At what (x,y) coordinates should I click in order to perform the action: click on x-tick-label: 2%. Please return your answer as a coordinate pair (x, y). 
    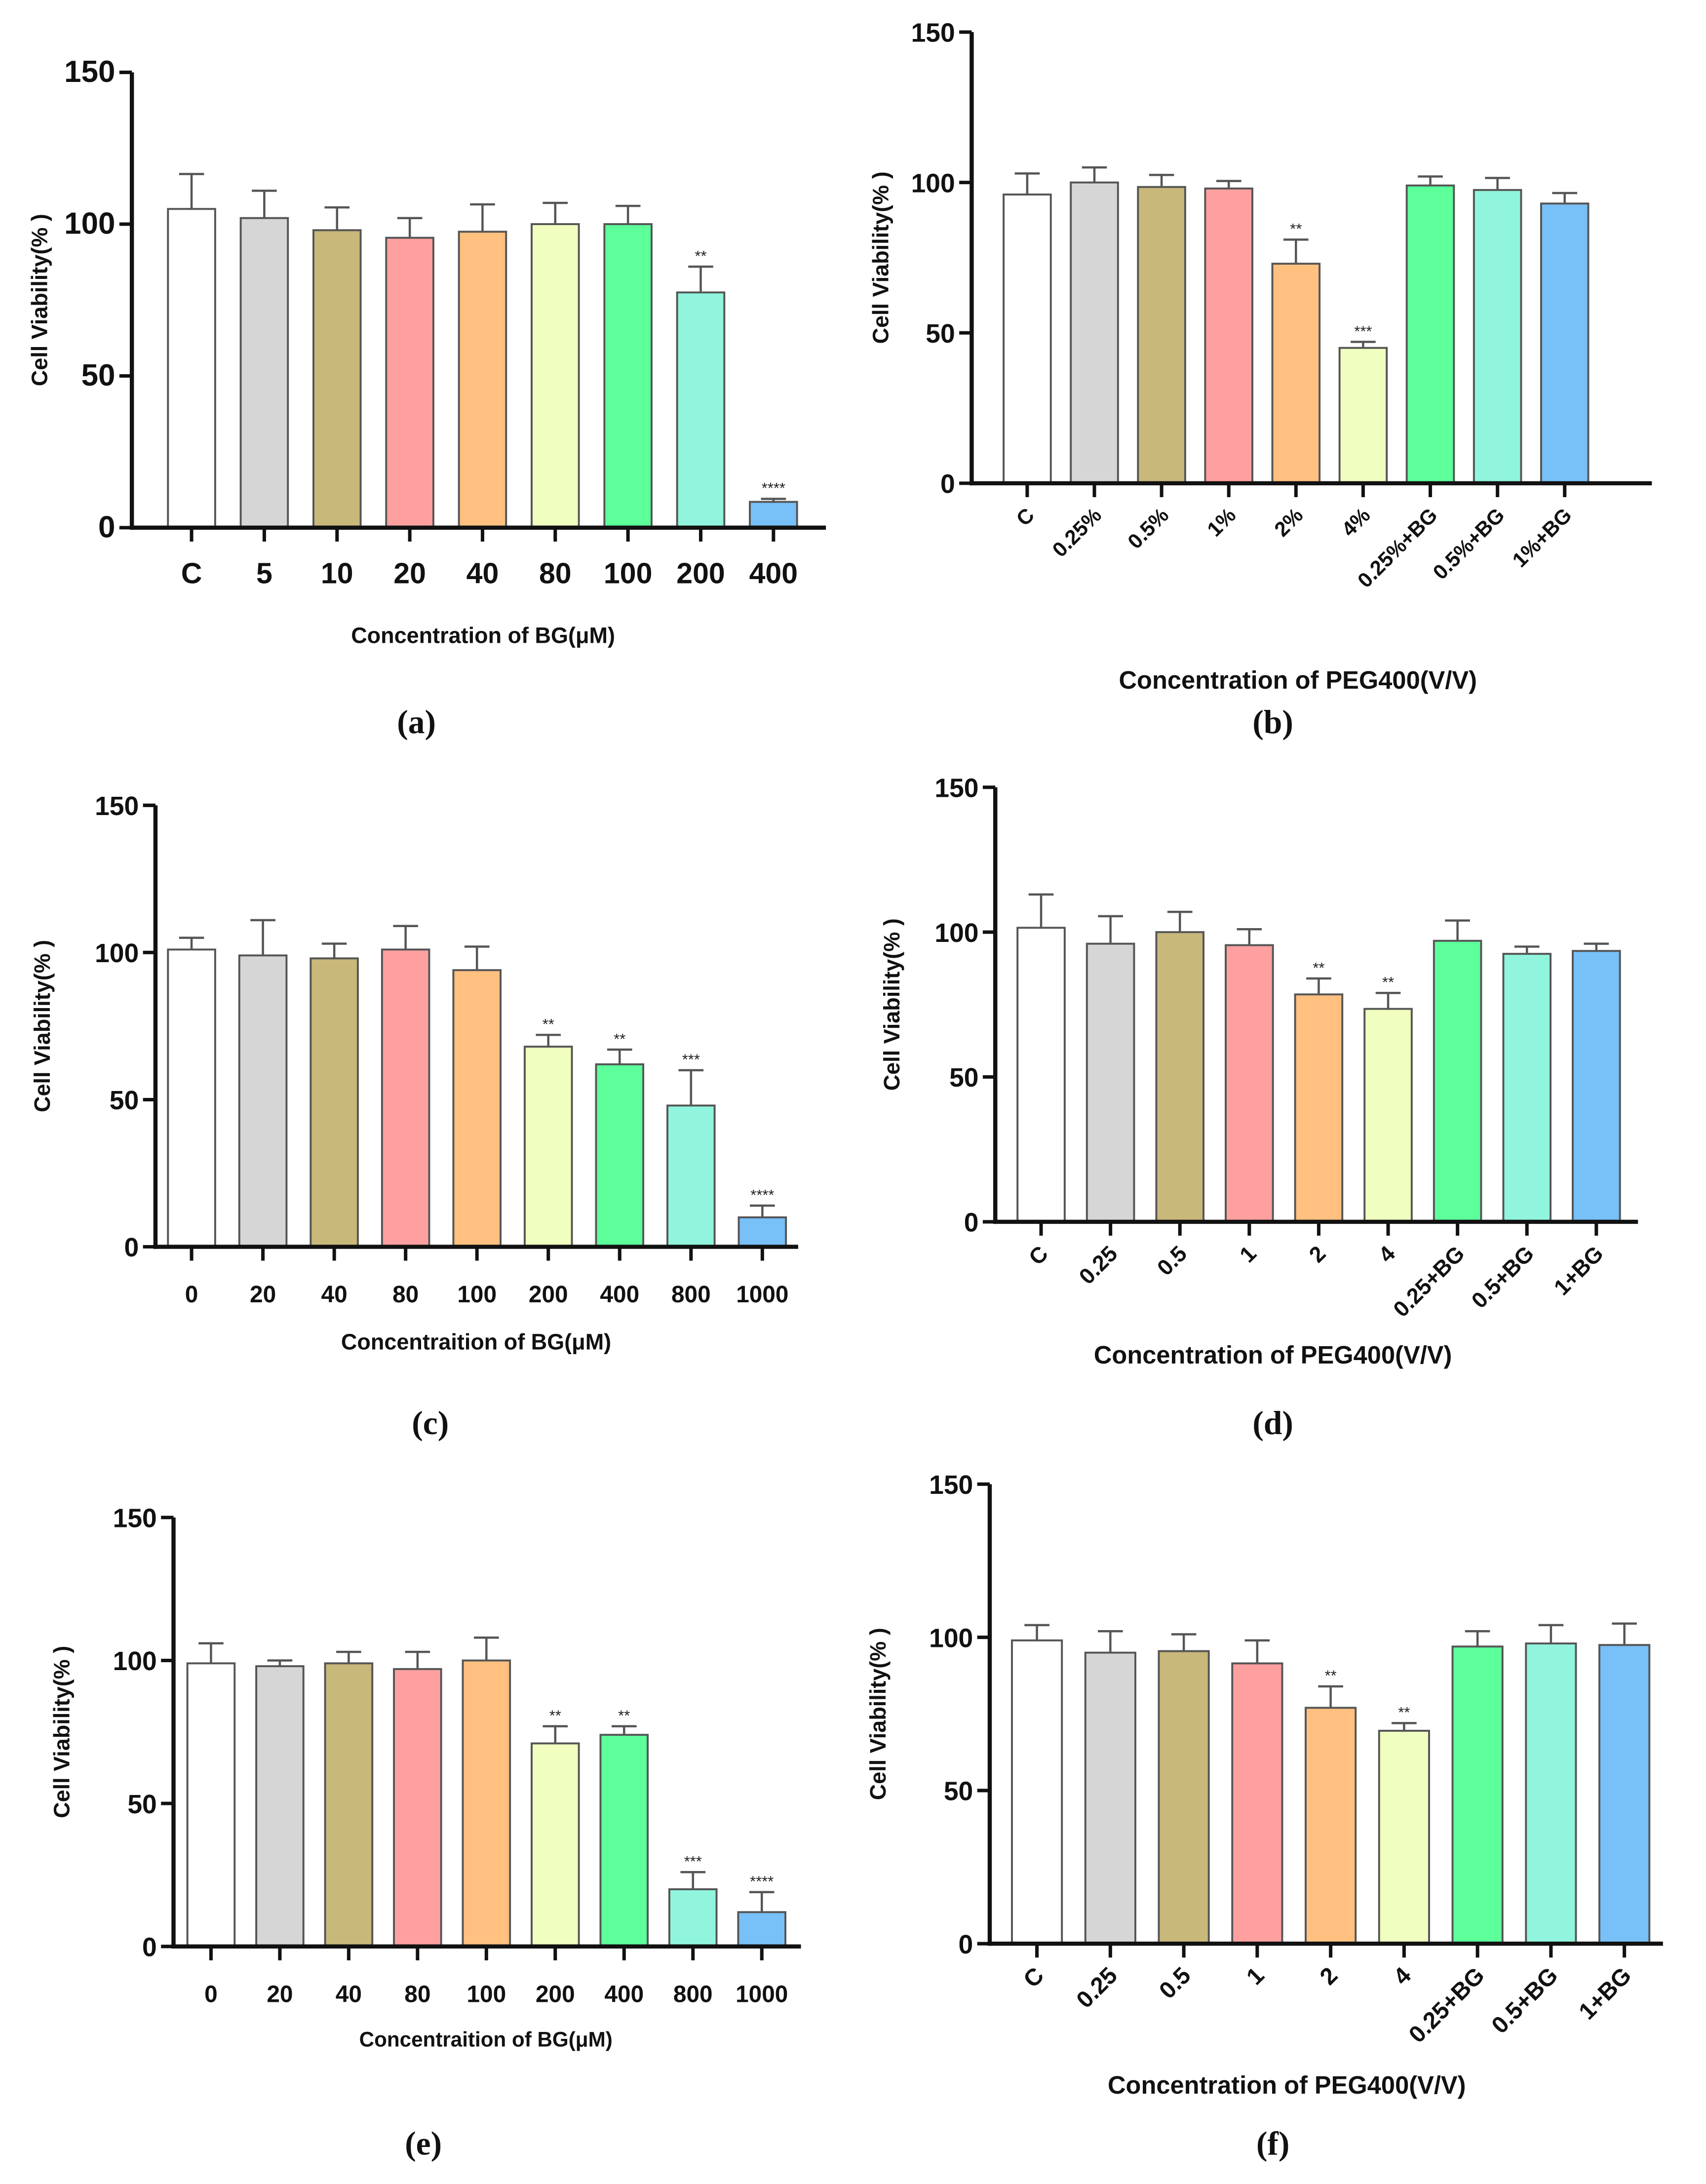
    Looking at the image, I should click on (1288, 522).